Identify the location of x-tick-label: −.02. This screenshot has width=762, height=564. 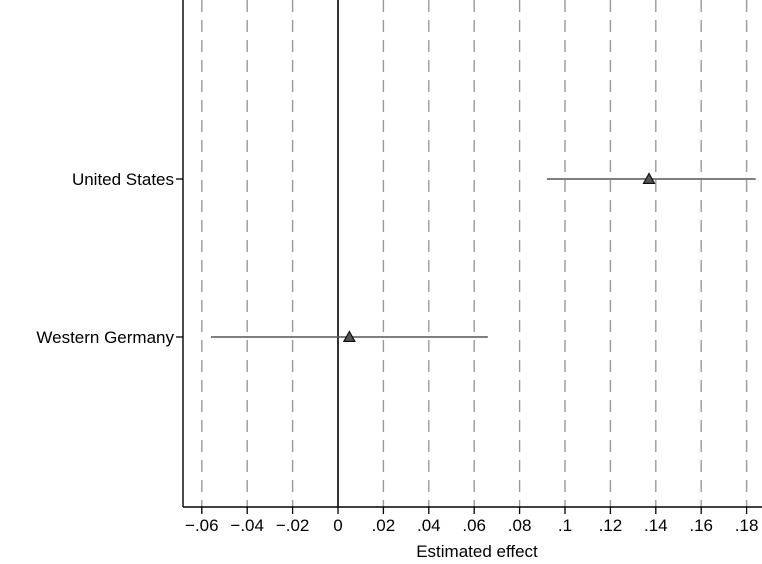
(293, 525).